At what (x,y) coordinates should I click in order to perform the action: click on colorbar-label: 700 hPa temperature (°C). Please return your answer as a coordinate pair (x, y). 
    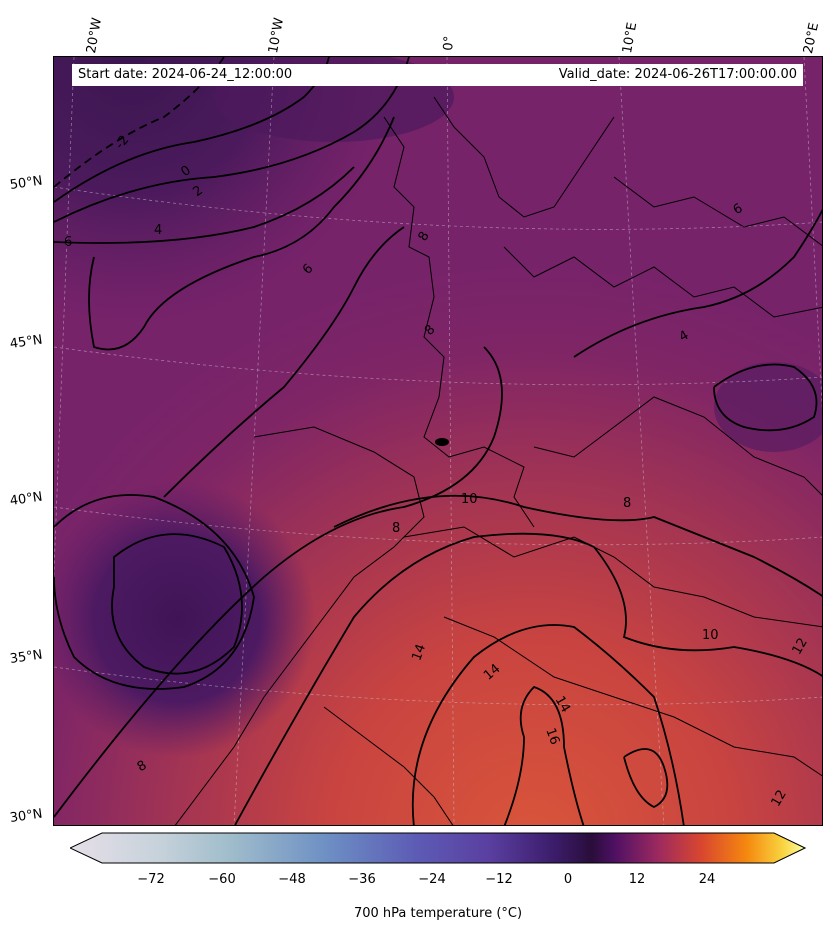
    Looking at the image, I should click on (438, 913).